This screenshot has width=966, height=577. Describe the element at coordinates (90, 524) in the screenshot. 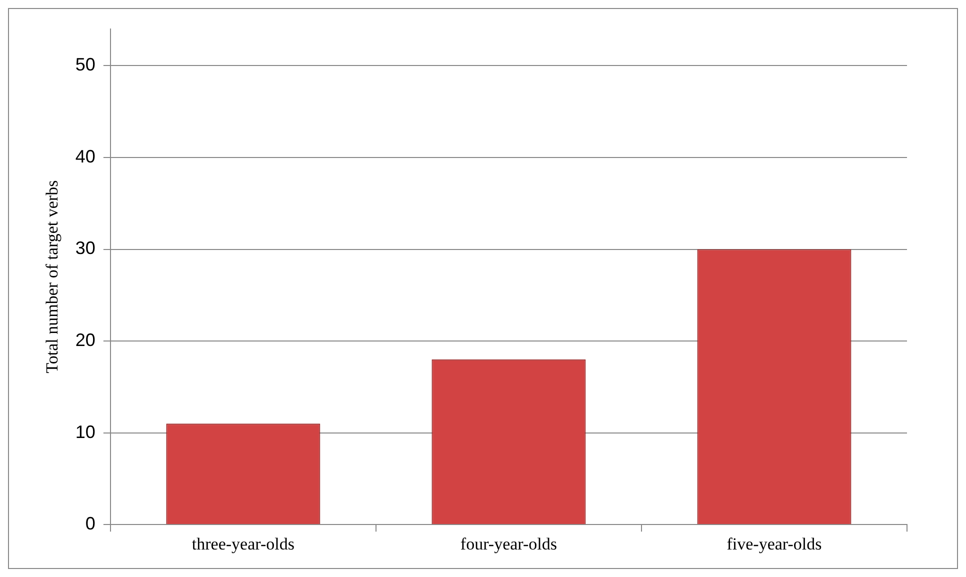

I see `y-tick-label: 0` at that location.